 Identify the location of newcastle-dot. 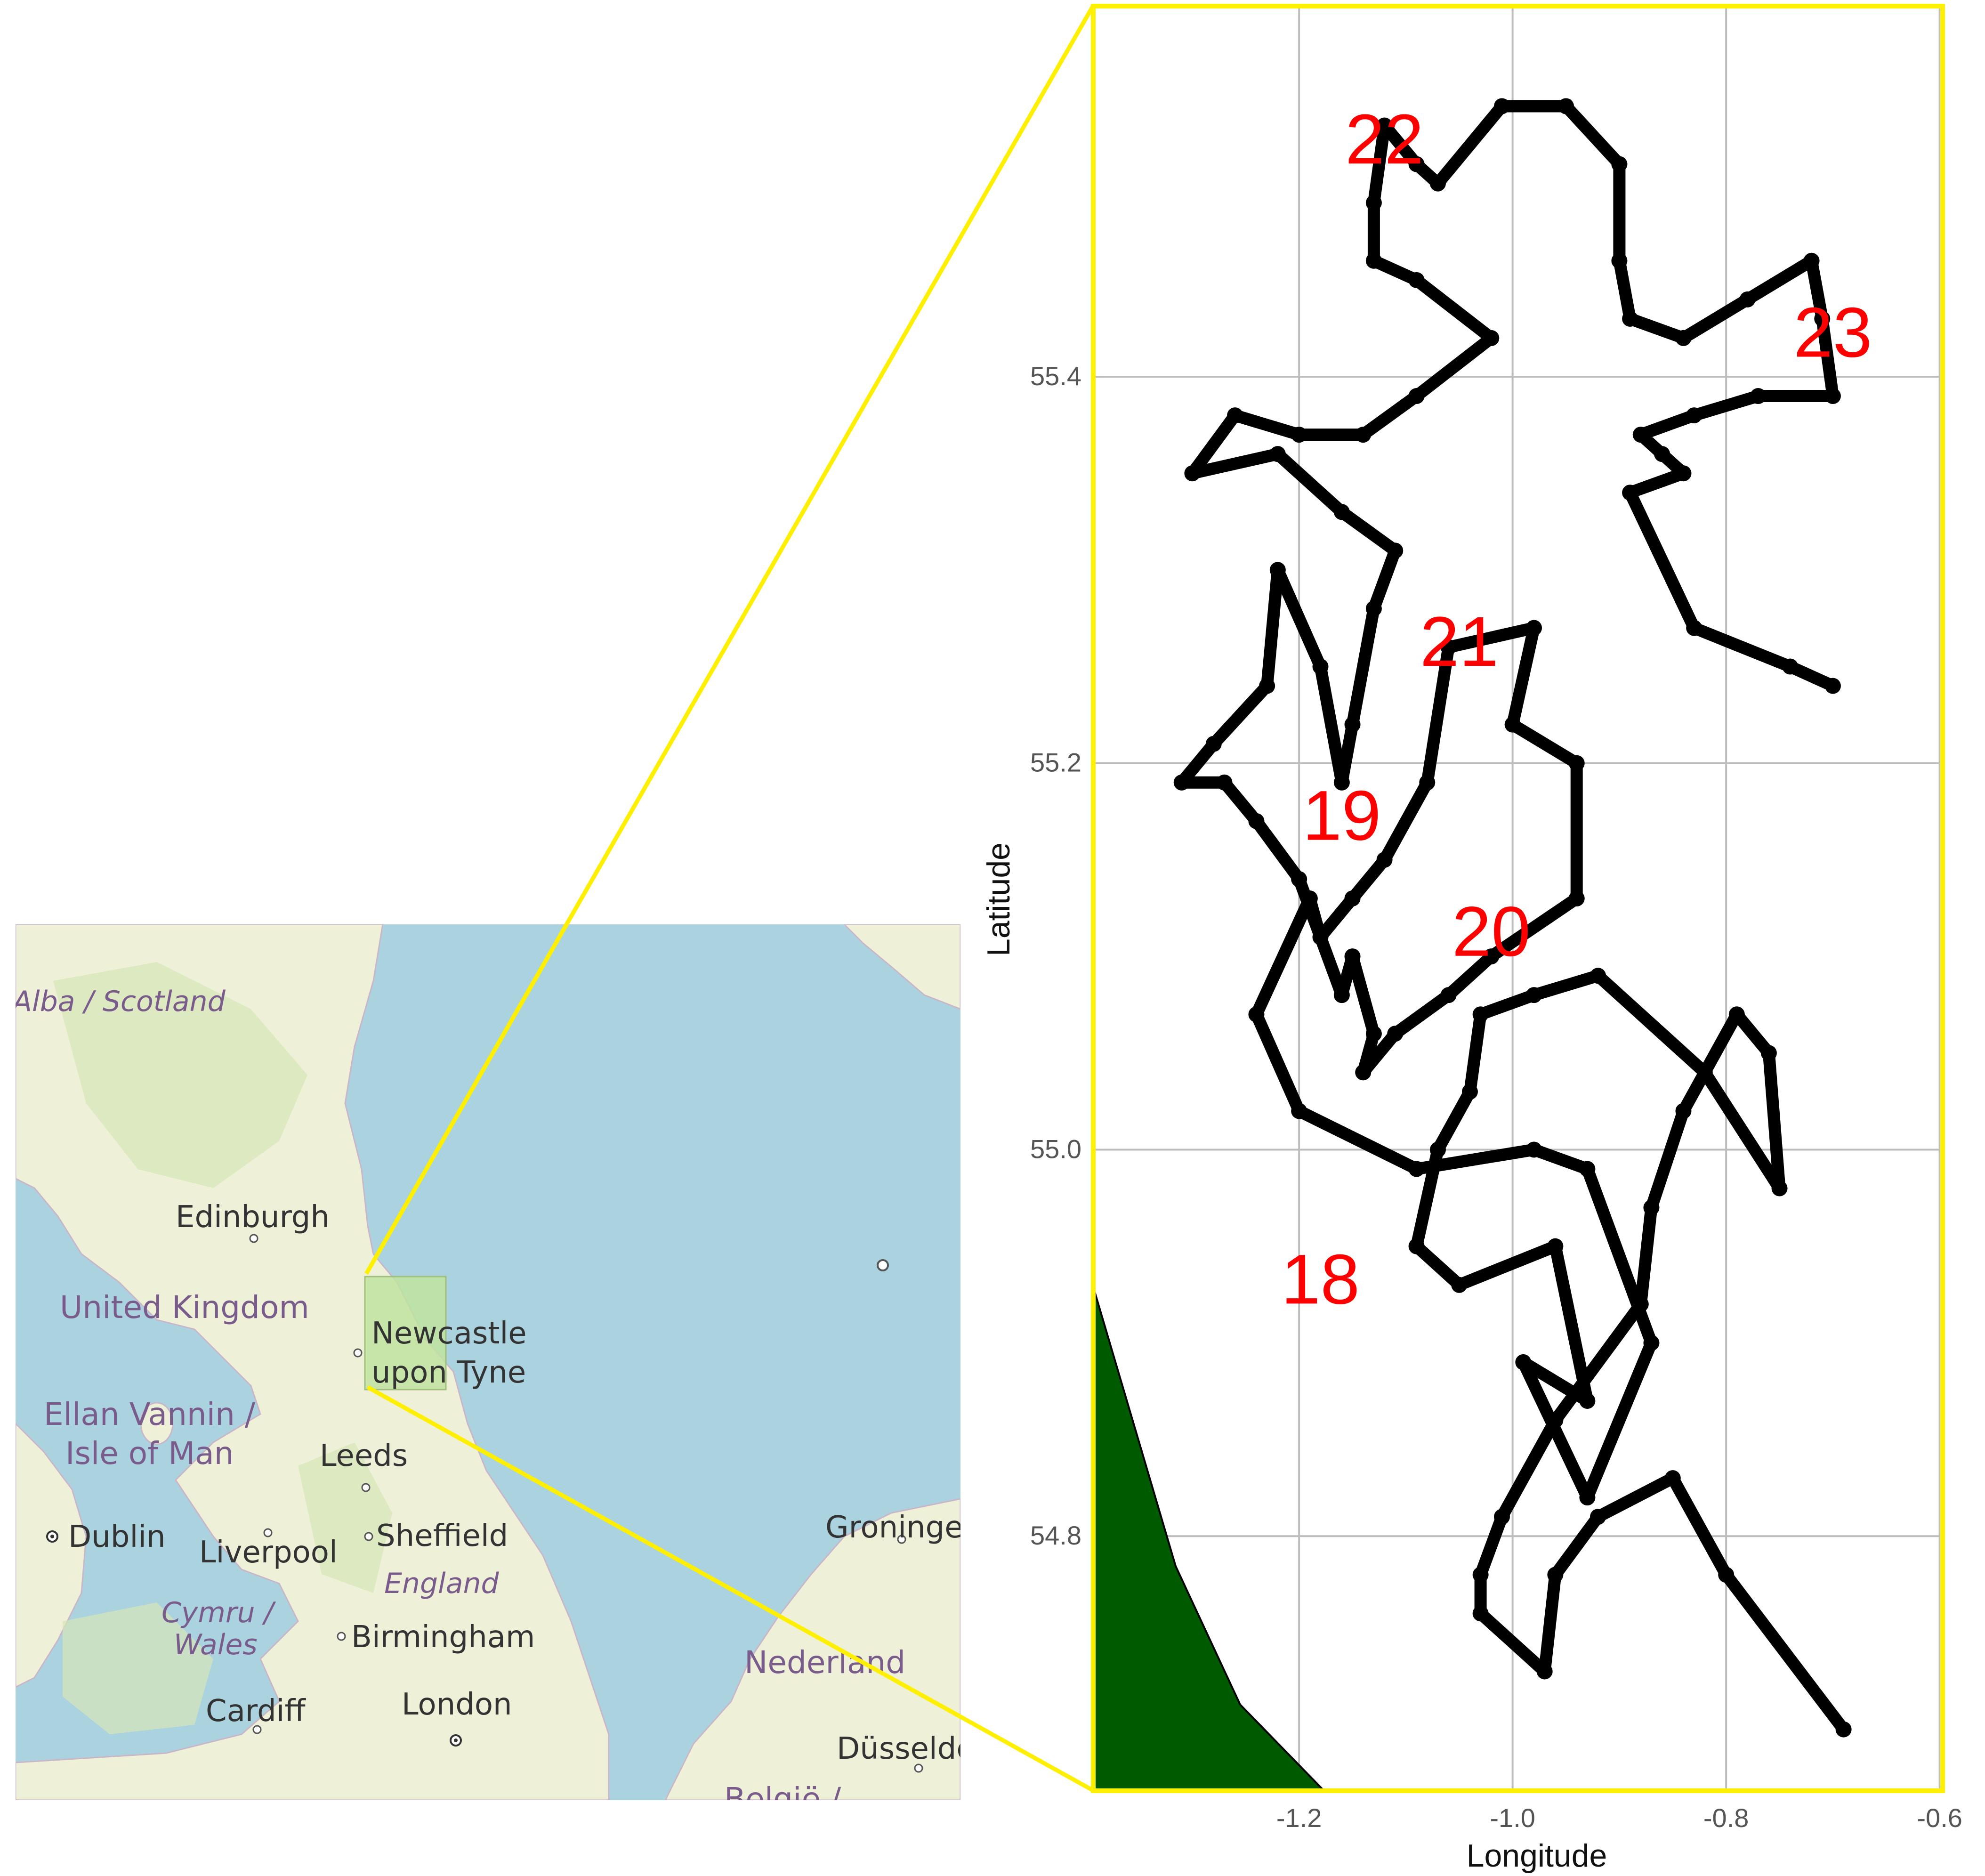
(358, 1353).